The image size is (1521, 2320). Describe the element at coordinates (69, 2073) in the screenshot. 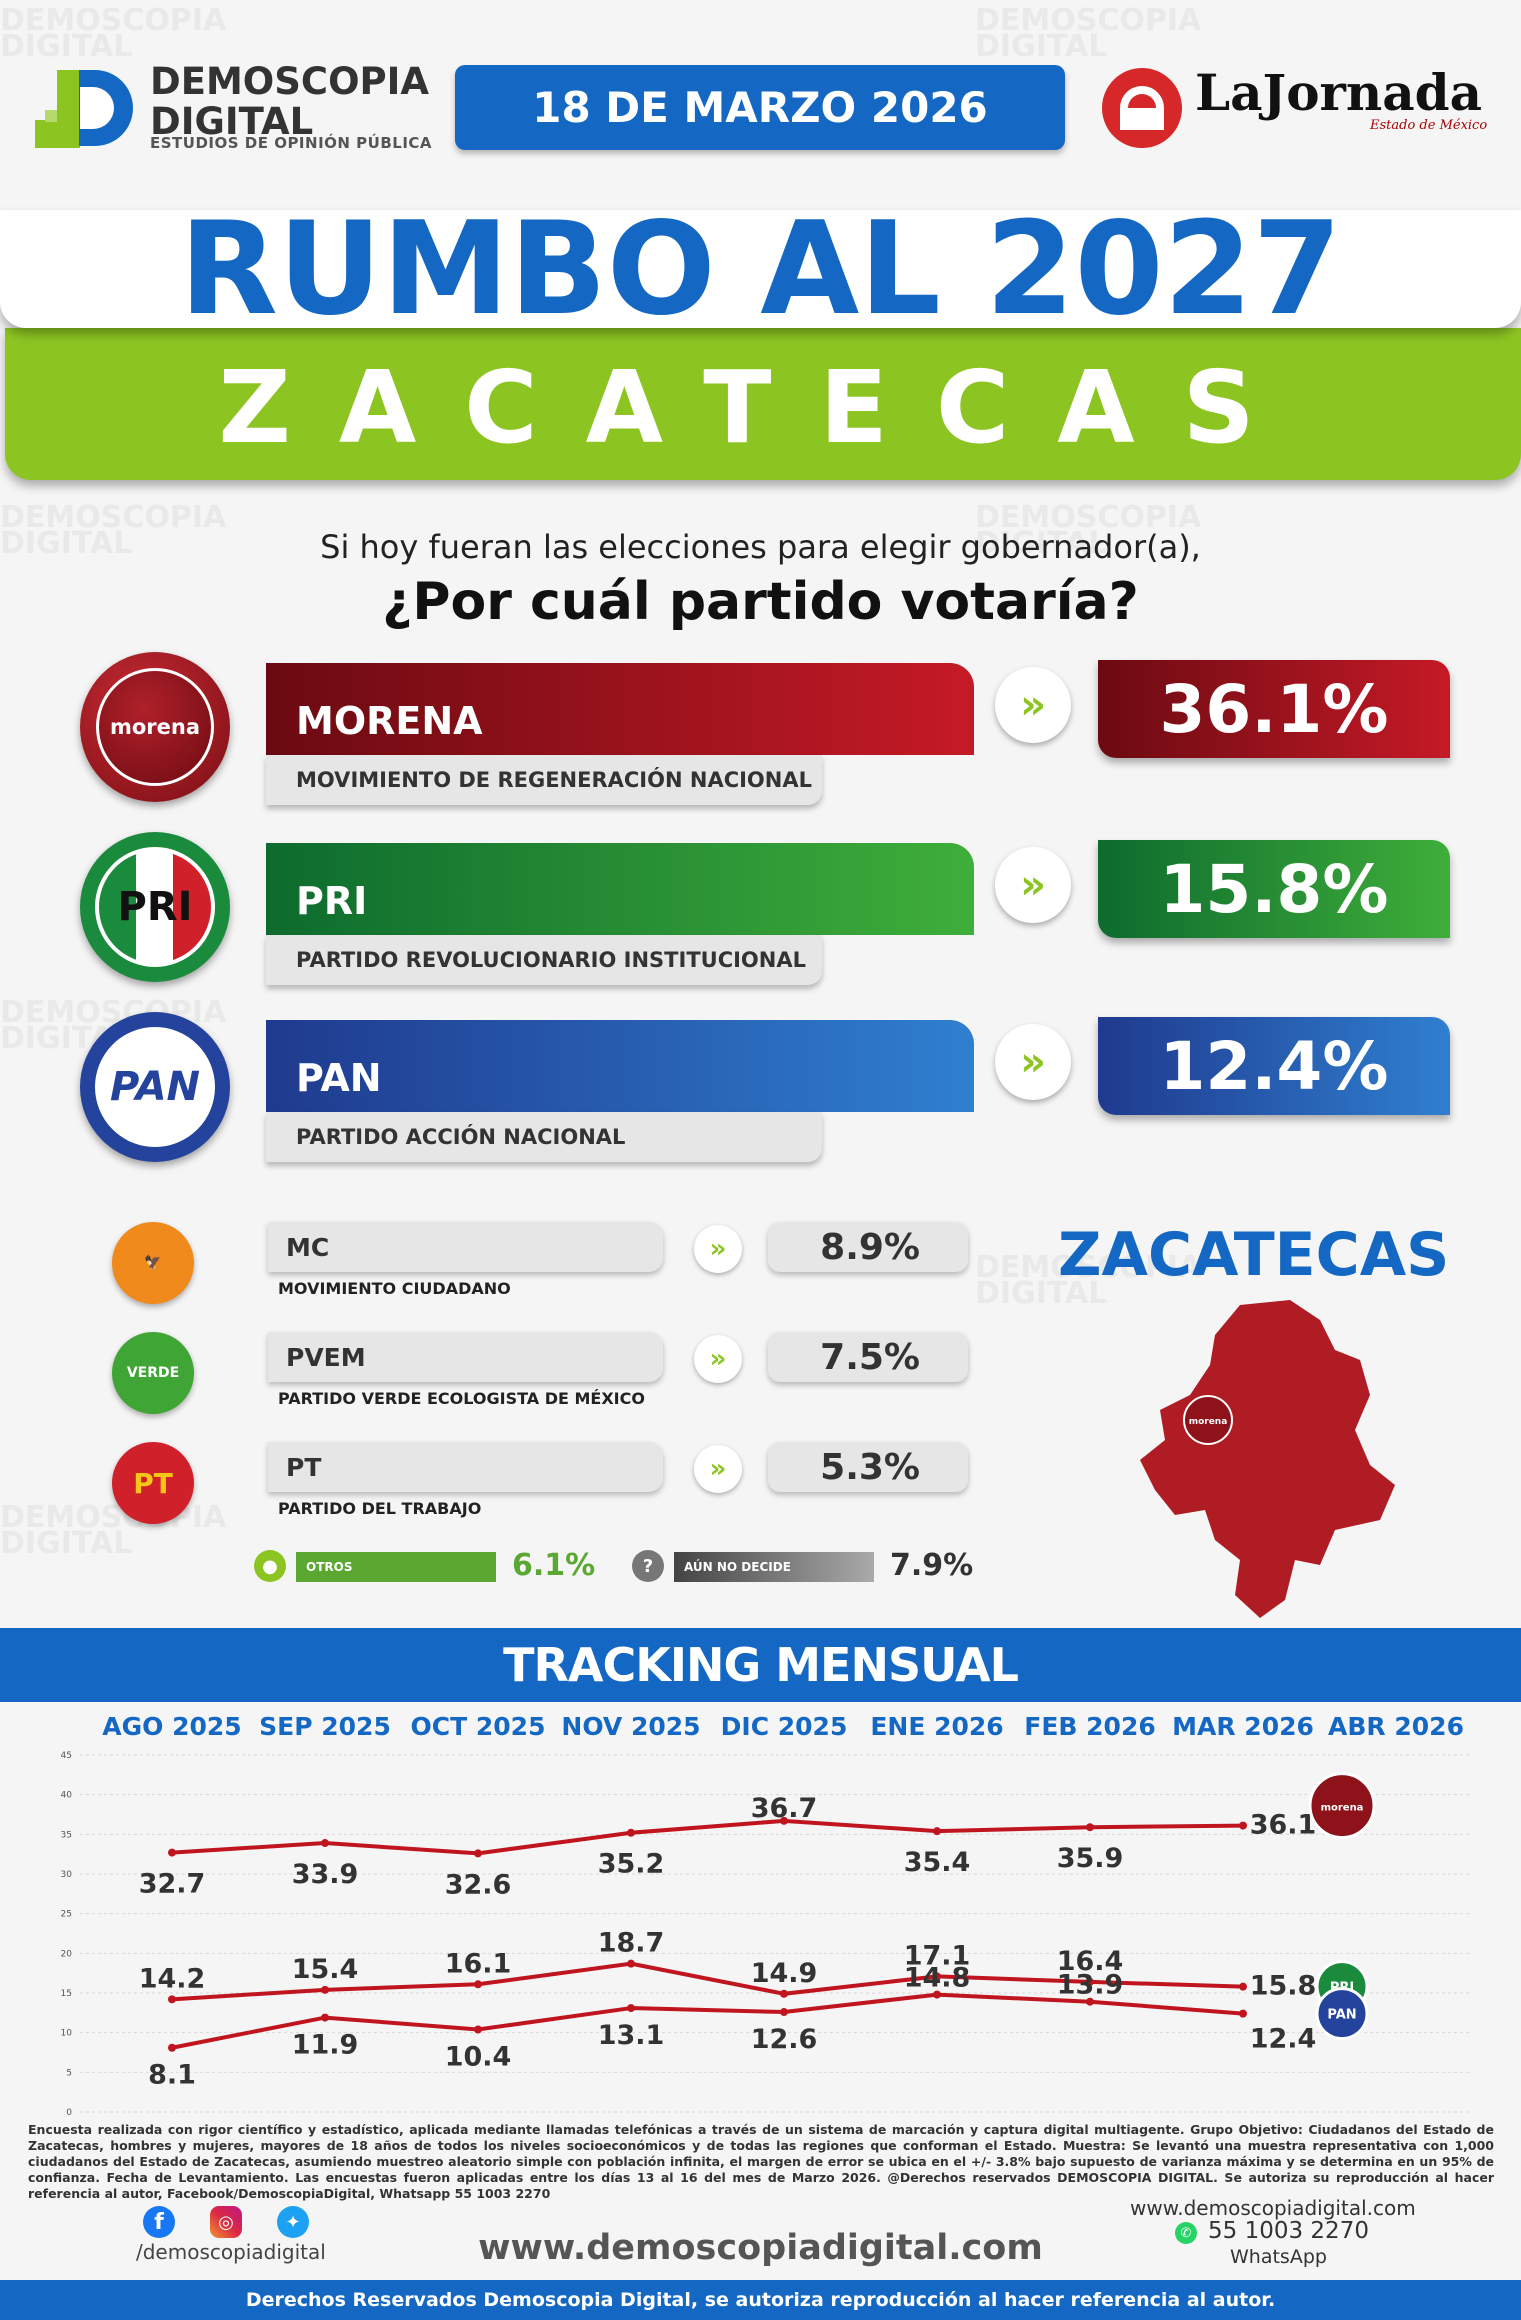

I see `y-tick-label: 5` at that location.